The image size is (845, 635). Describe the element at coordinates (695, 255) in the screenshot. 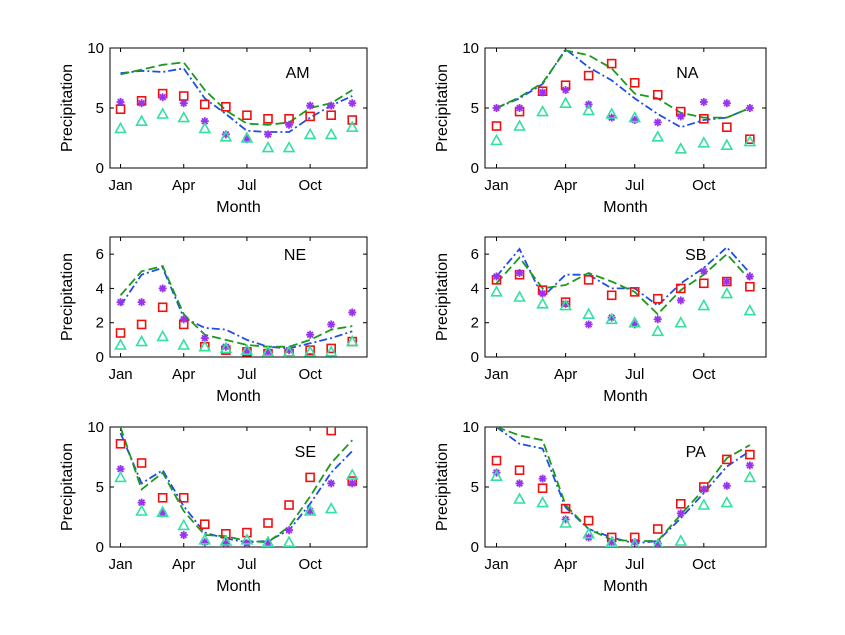

I see `panel-title: SB` at that location.